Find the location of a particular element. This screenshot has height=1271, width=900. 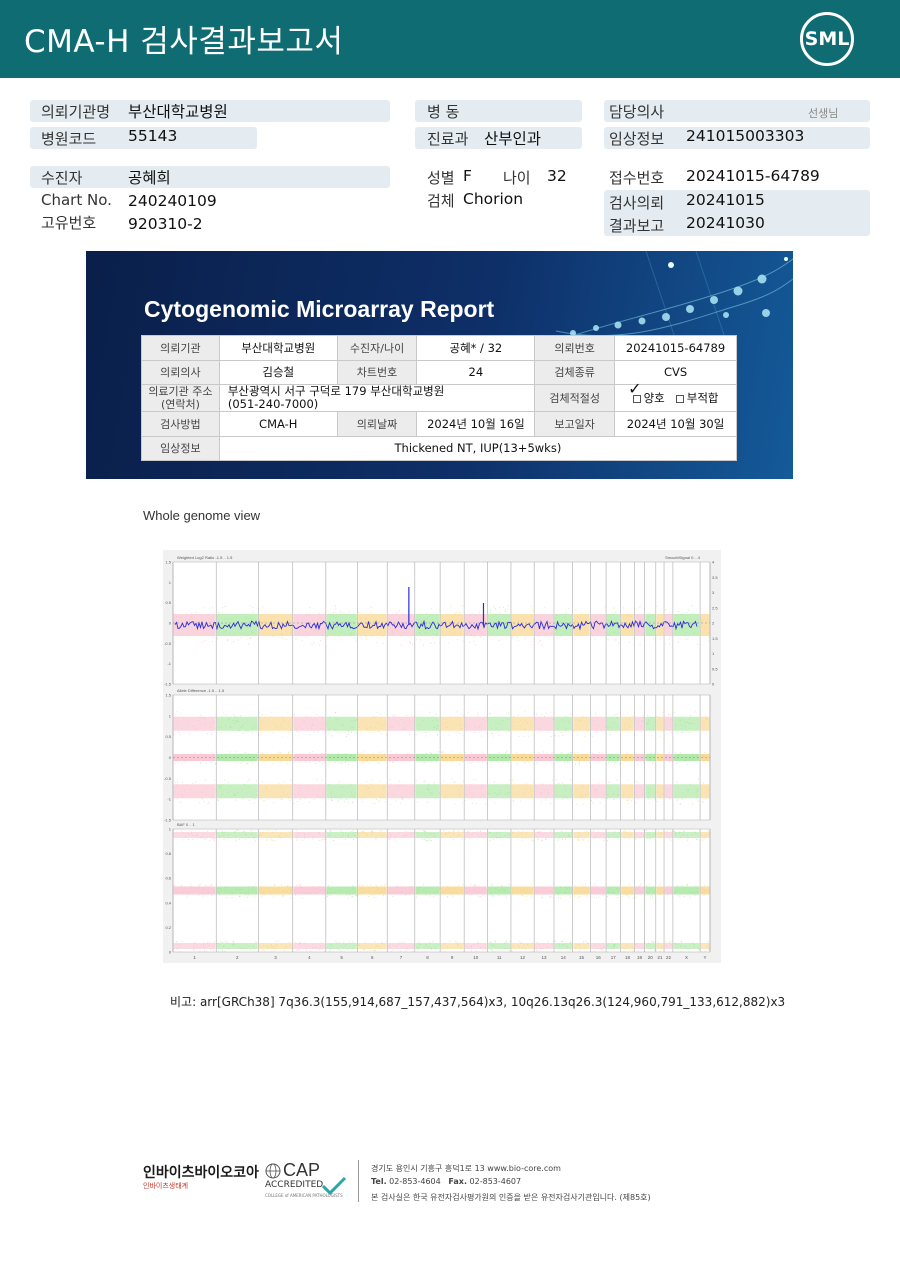

logo-text: SML is located at coordinates (827, 39).